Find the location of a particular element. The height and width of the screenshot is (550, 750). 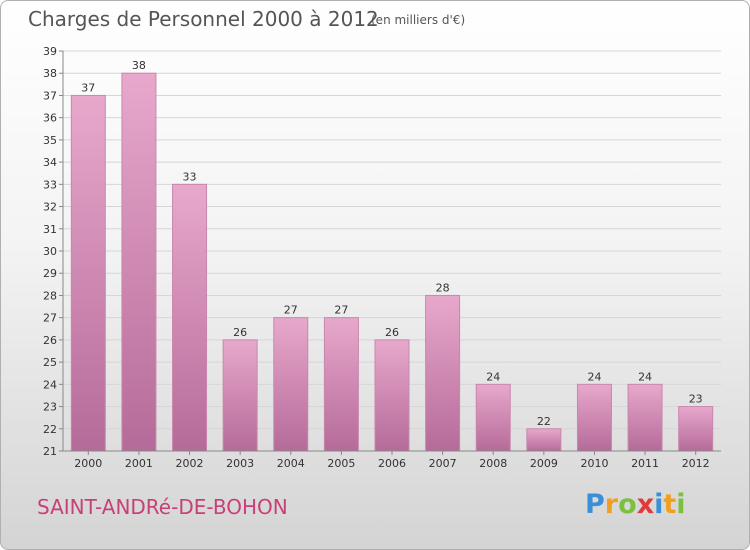

y-tick-label: 34 is located at coordinates (50, 162).